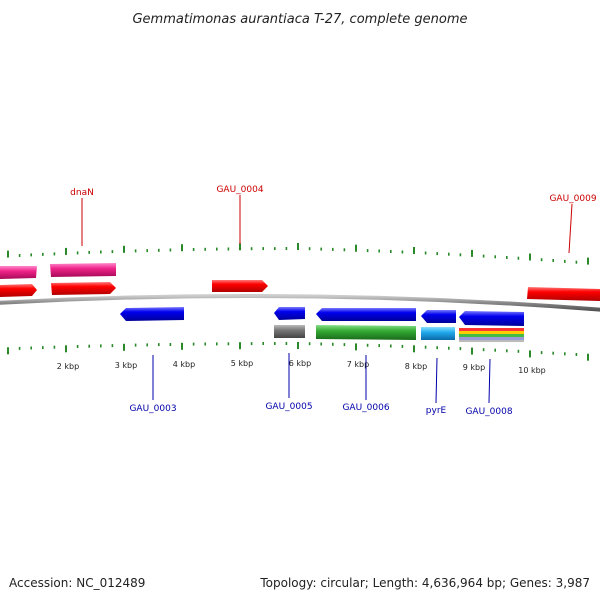 The image size is (600, 600). I want to click on forward-labels: dnaN GAU_0004 GAU_0009, so click(333, 219).